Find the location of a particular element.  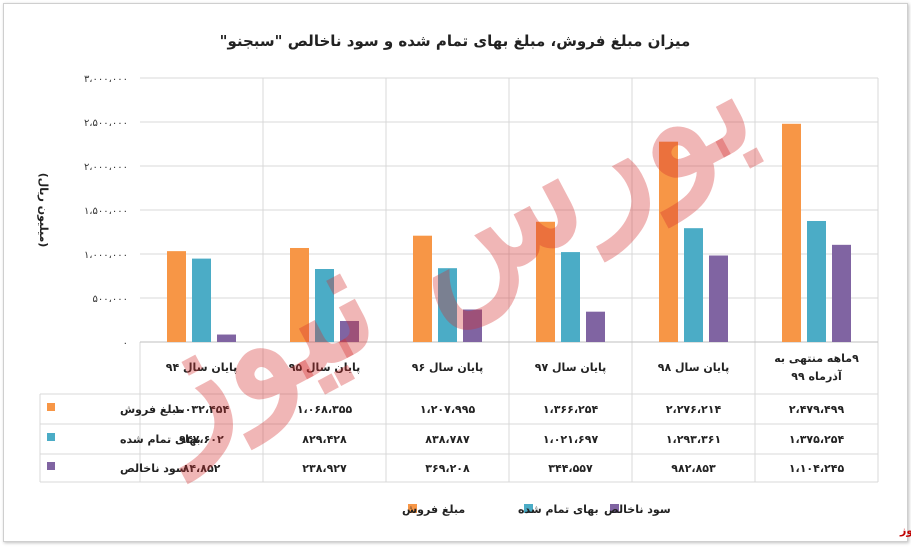

table-row-label: بهای تمام شده is located at coordinates (160, 439).